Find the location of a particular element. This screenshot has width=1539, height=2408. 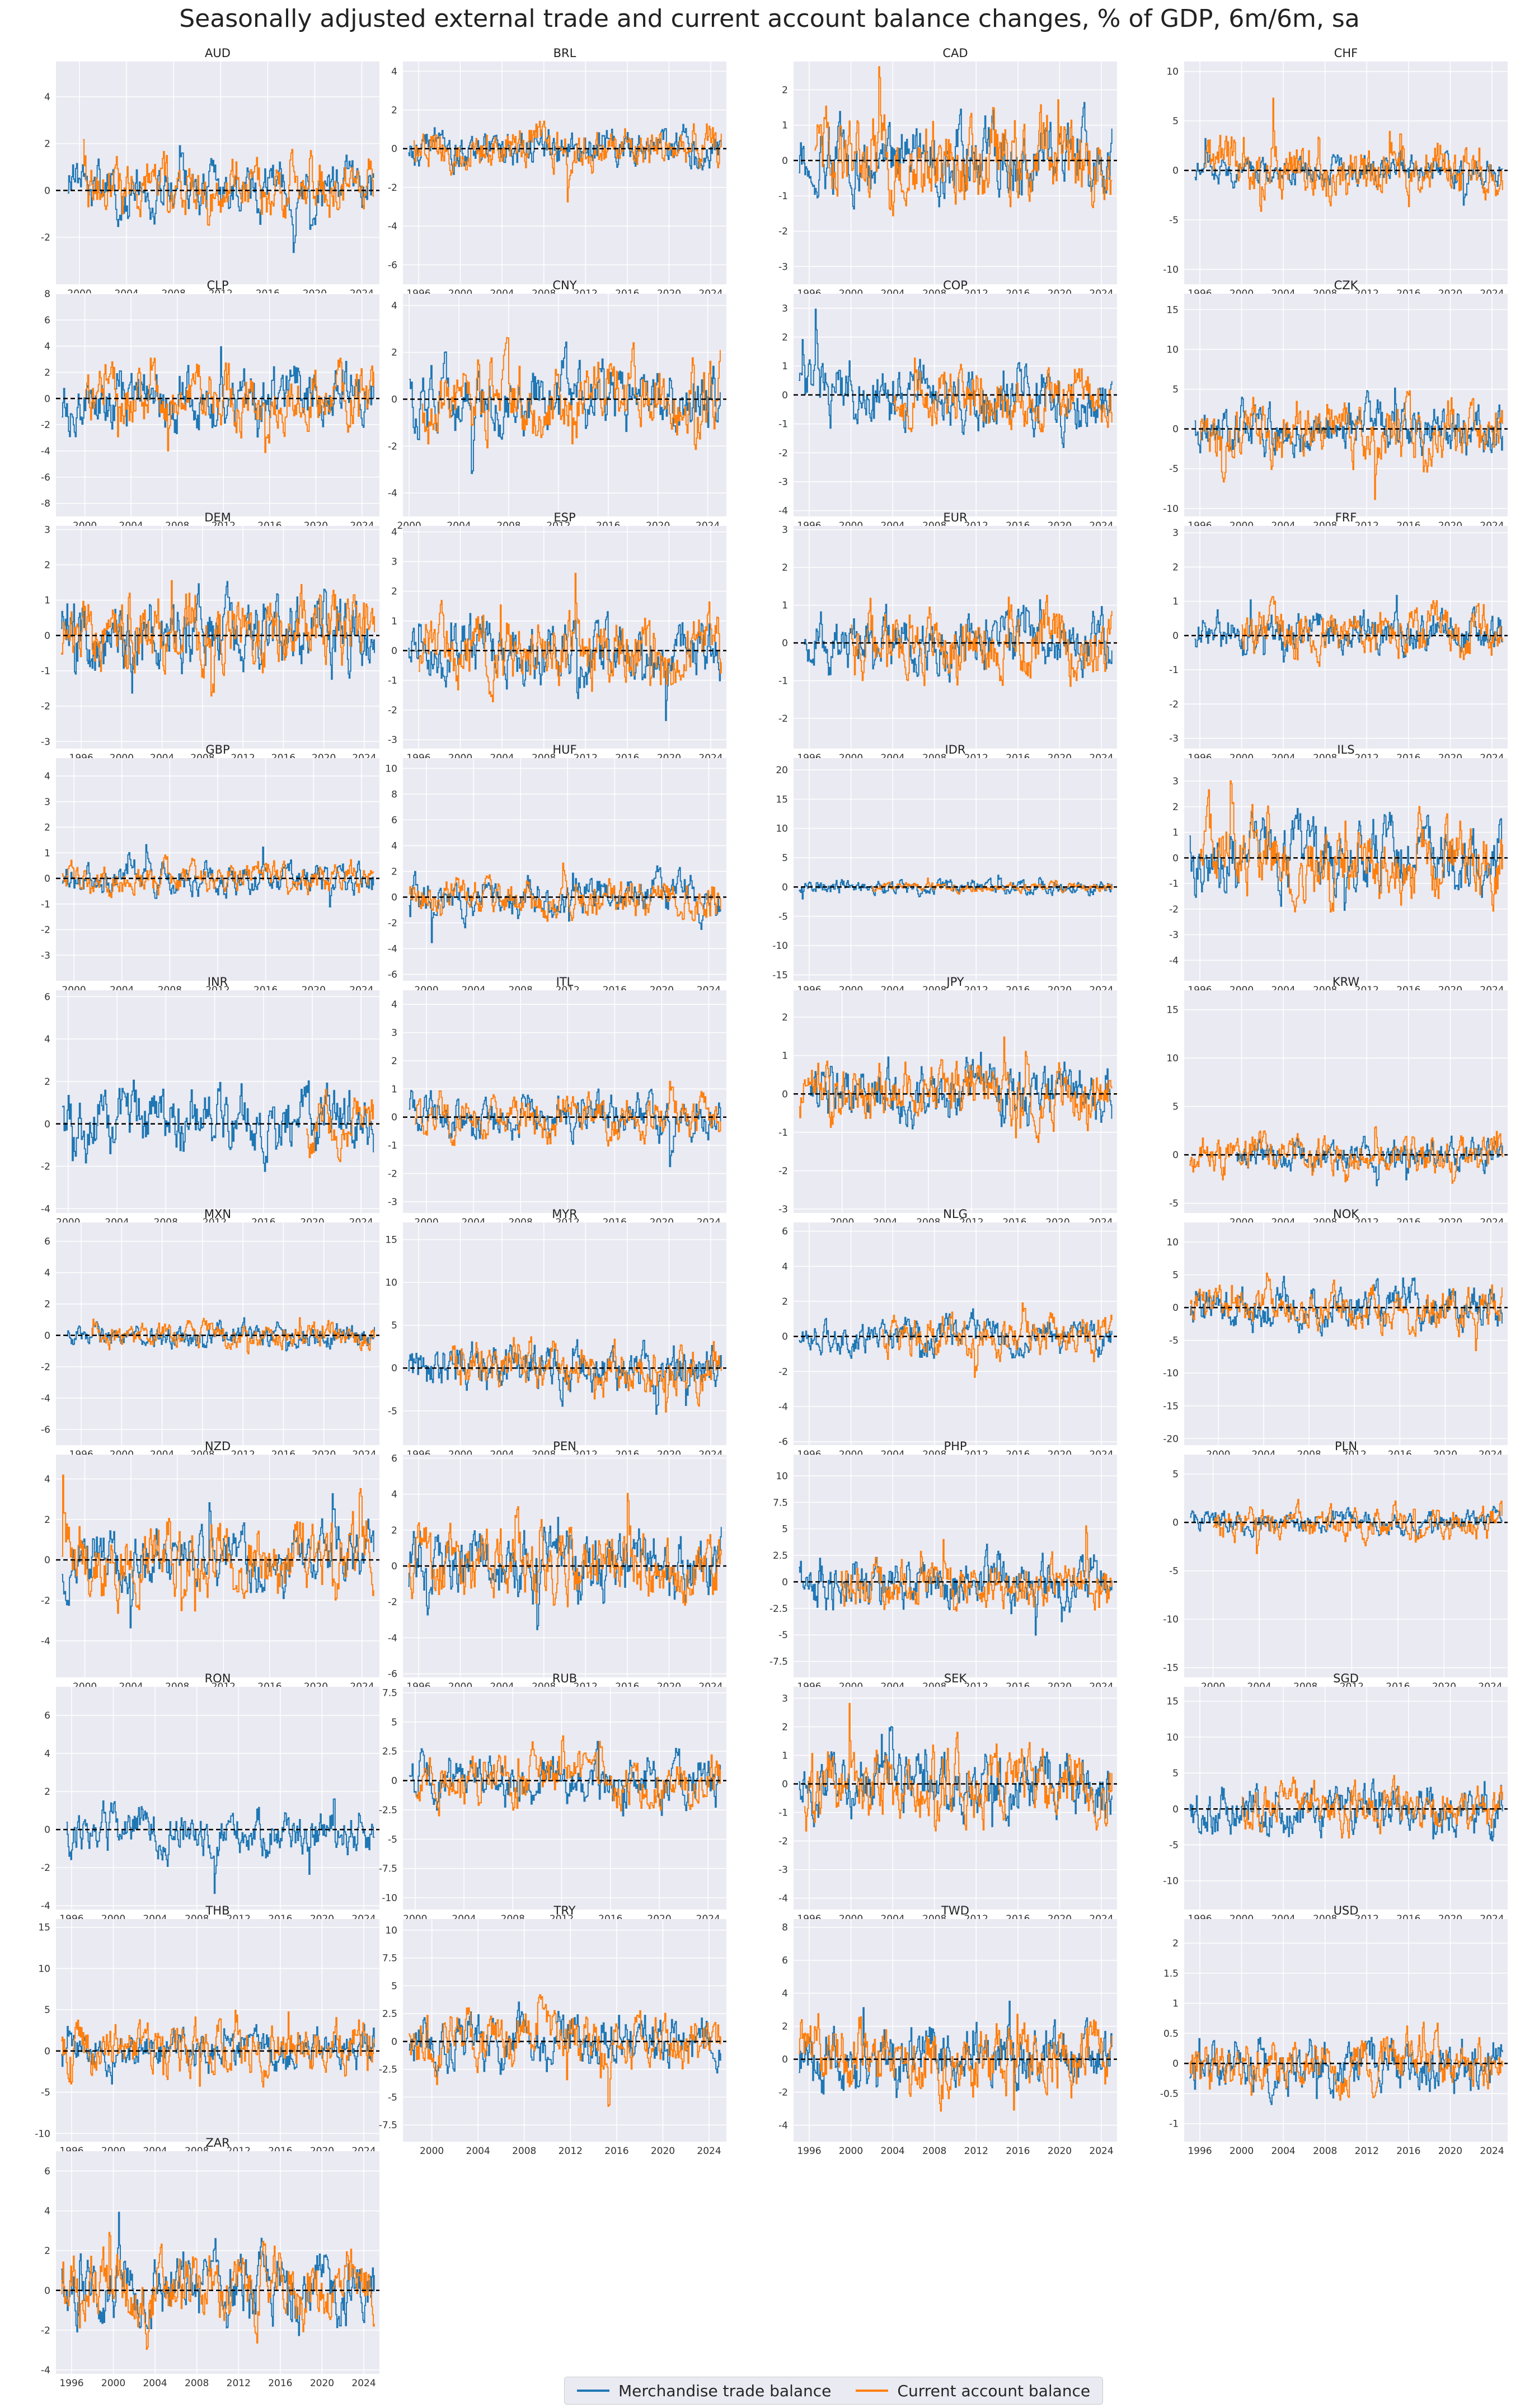

x-tick-label: 2004 is located at coordinates (1283, 2151).